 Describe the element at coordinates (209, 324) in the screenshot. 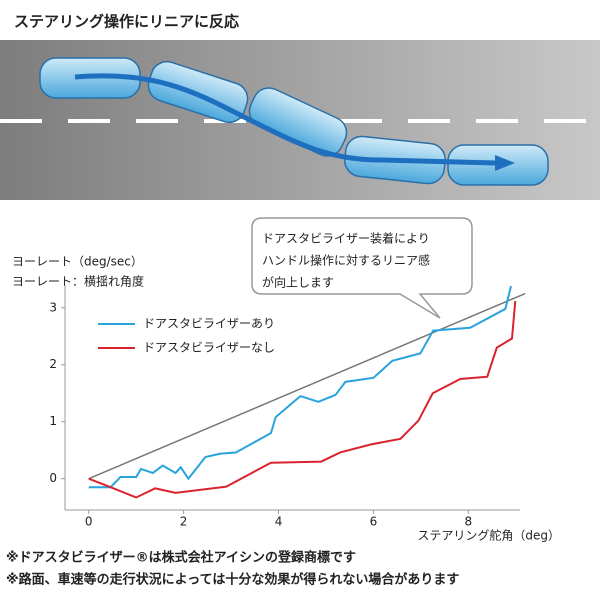

I see `legend-label: ドアスタビライザーあり` at that location.